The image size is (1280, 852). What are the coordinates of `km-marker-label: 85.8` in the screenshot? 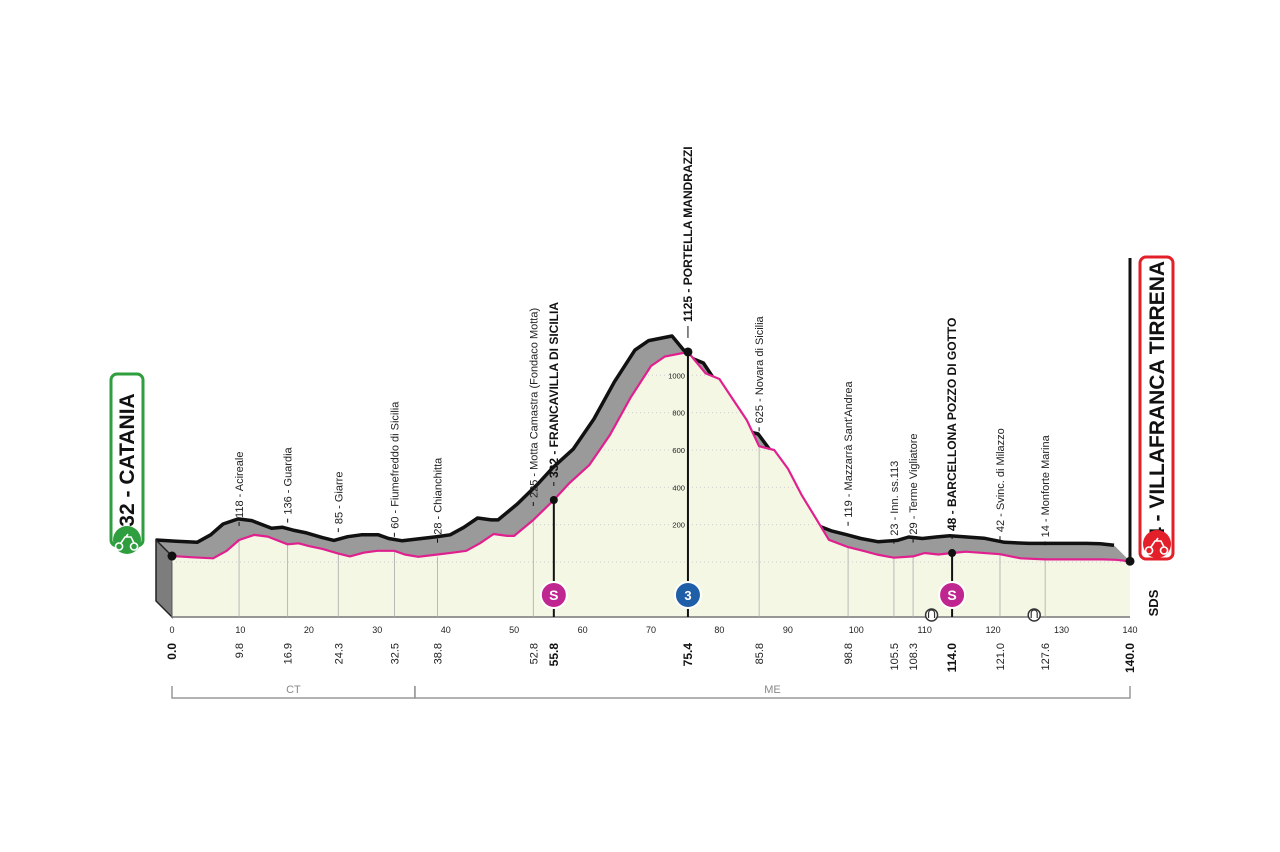 It's located at (760, 653).